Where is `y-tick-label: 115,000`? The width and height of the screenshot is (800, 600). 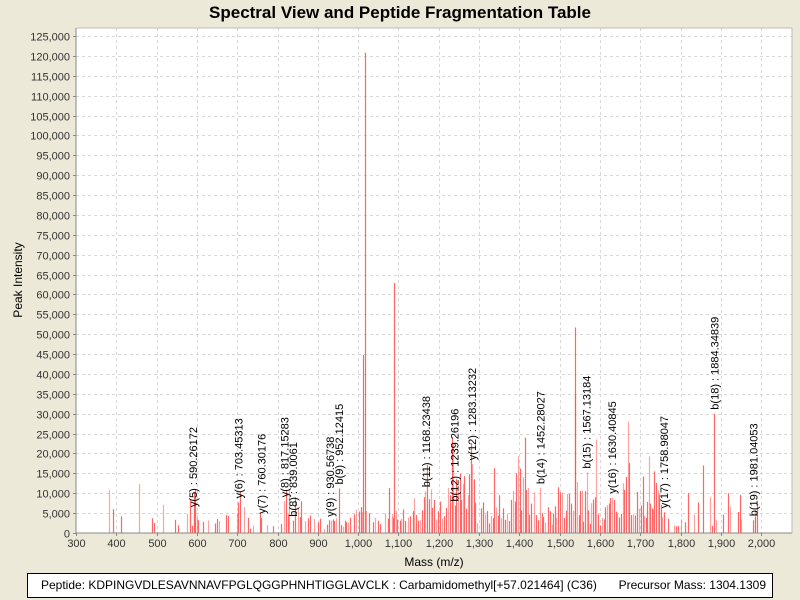 y-tick-label: 115,000 is located at coordinates (50, 78).